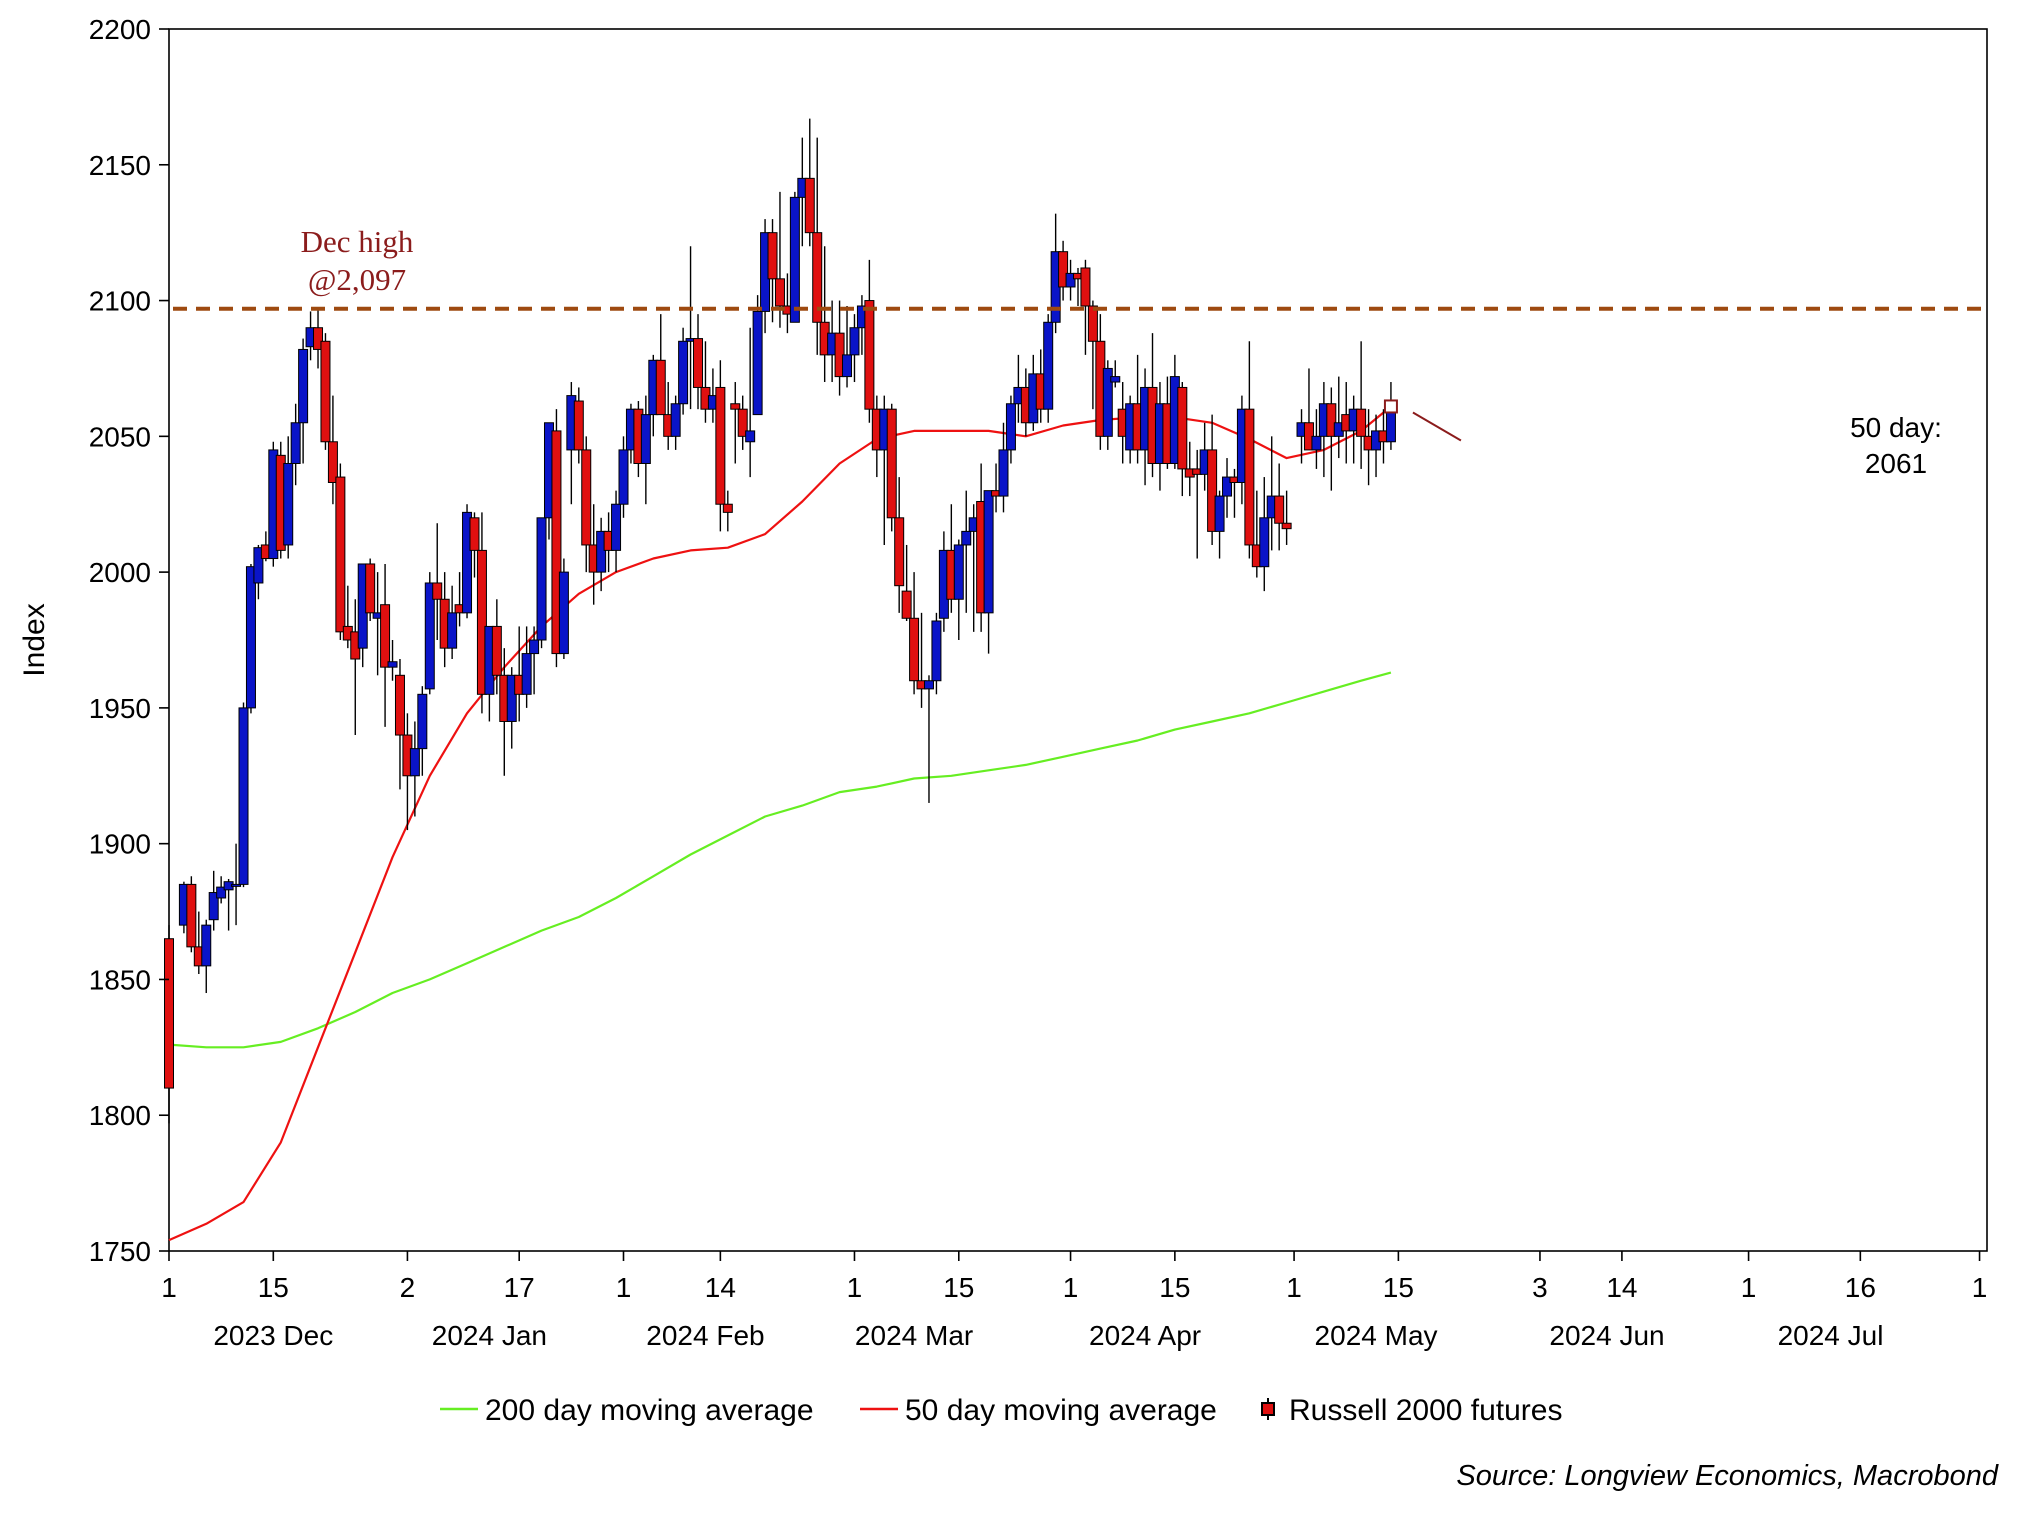 The height and width of the screenshot is (1516, 2018). What do you see at coordinates (1896, 463) in the screenshot?
I see `ma50-callout-value: 2061` at bounding box center [1896, 463].